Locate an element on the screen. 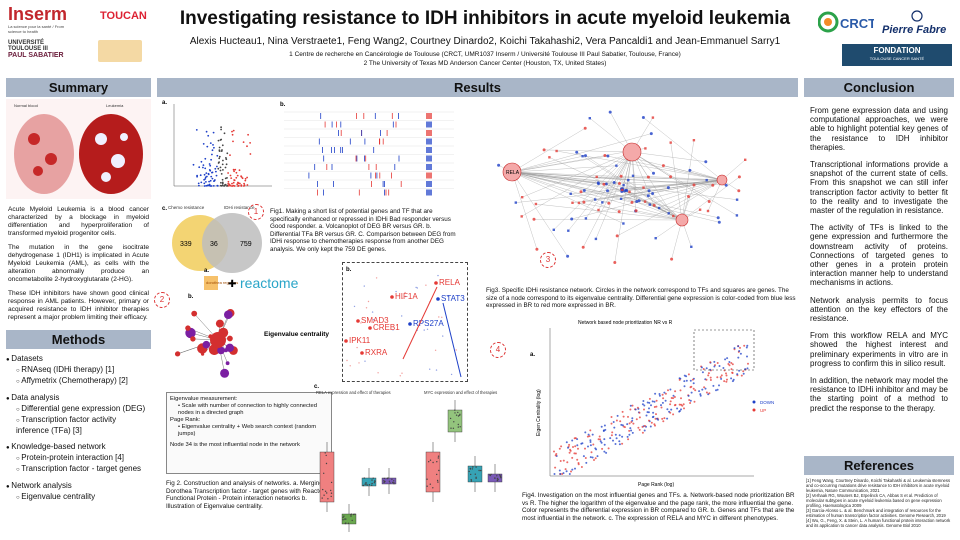  fondation-logo: FONDATION TOULOUSE CANCER SANTÉ is located at coordinates (897, 55).